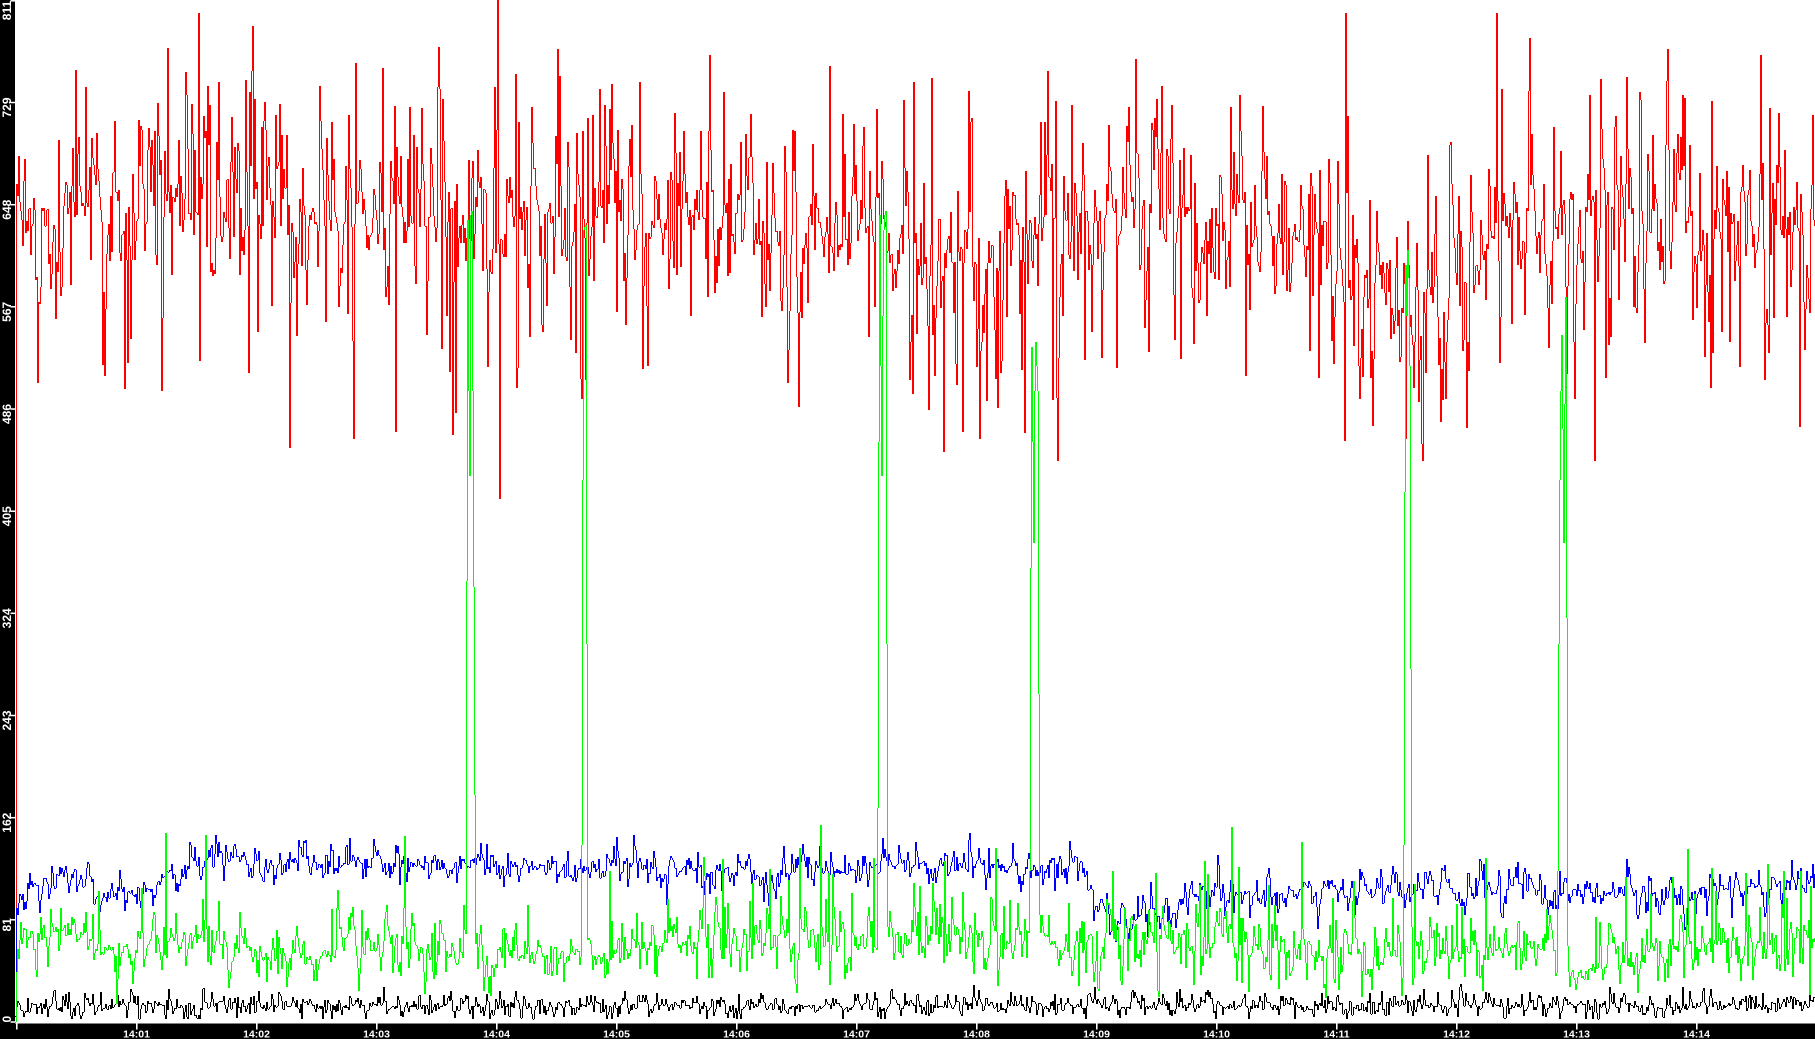 The height and width of the screenshot is (1039, 1815). I want to click on svg-text: 14:04, so click(496, 1034).